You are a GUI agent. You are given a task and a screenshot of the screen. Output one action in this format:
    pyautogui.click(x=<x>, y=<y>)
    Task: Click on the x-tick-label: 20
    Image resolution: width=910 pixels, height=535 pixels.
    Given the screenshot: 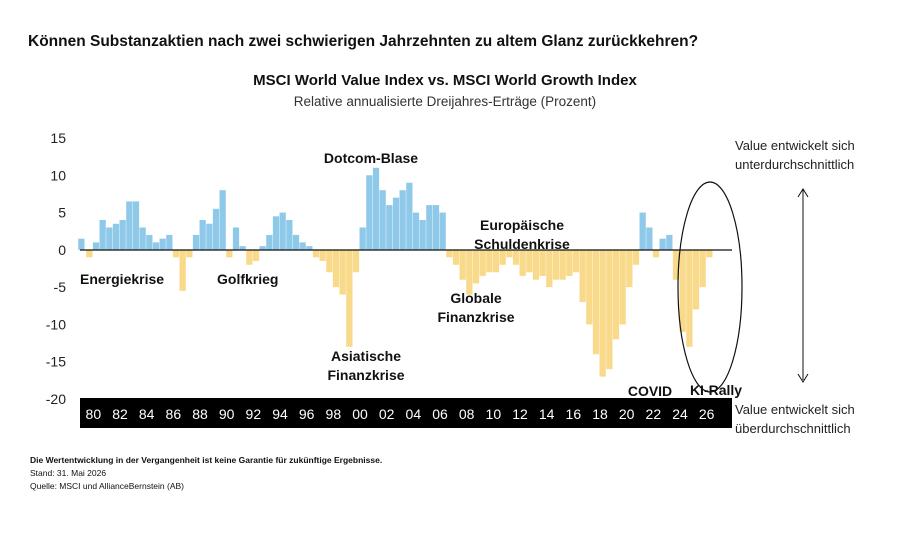 What is the action you would take?
    pyautogui.click(x=627, y=414)
    